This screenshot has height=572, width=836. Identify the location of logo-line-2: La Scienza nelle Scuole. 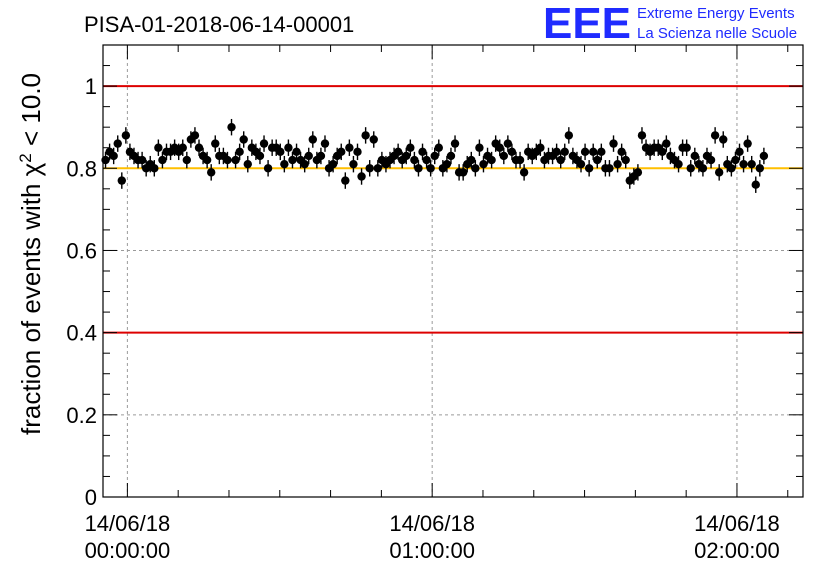
(717, 33).